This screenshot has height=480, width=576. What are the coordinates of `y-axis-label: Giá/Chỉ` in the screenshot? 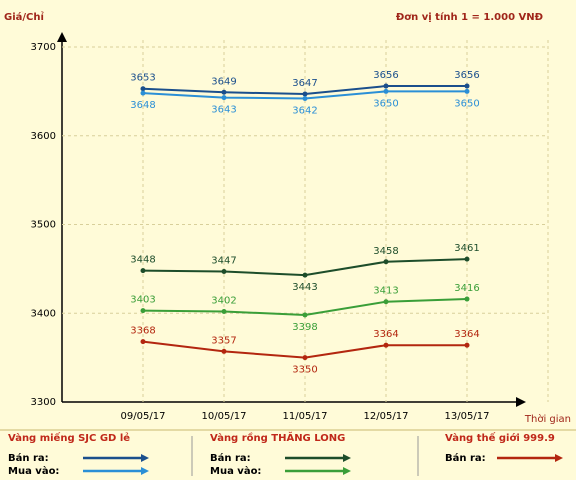 It's located at (24, 17).